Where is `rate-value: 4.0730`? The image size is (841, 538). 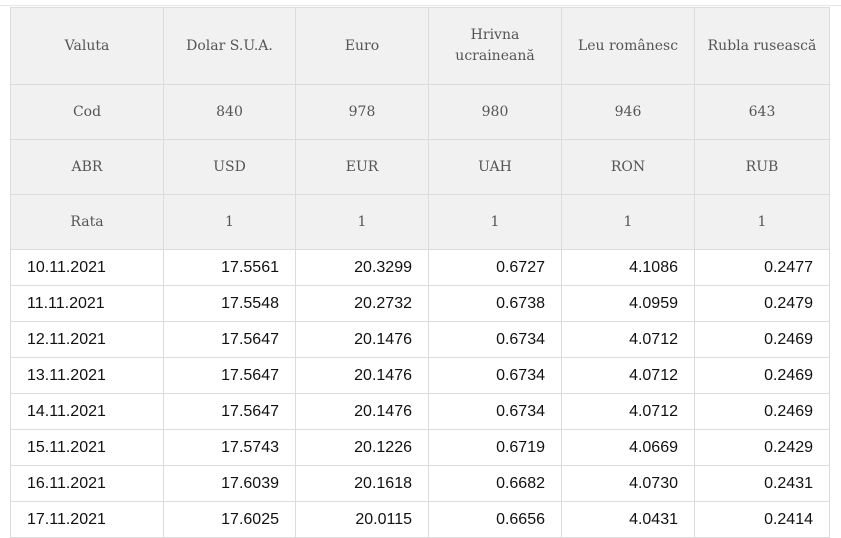 rate-value: 4.0730 is located at coordinates (628, 483).